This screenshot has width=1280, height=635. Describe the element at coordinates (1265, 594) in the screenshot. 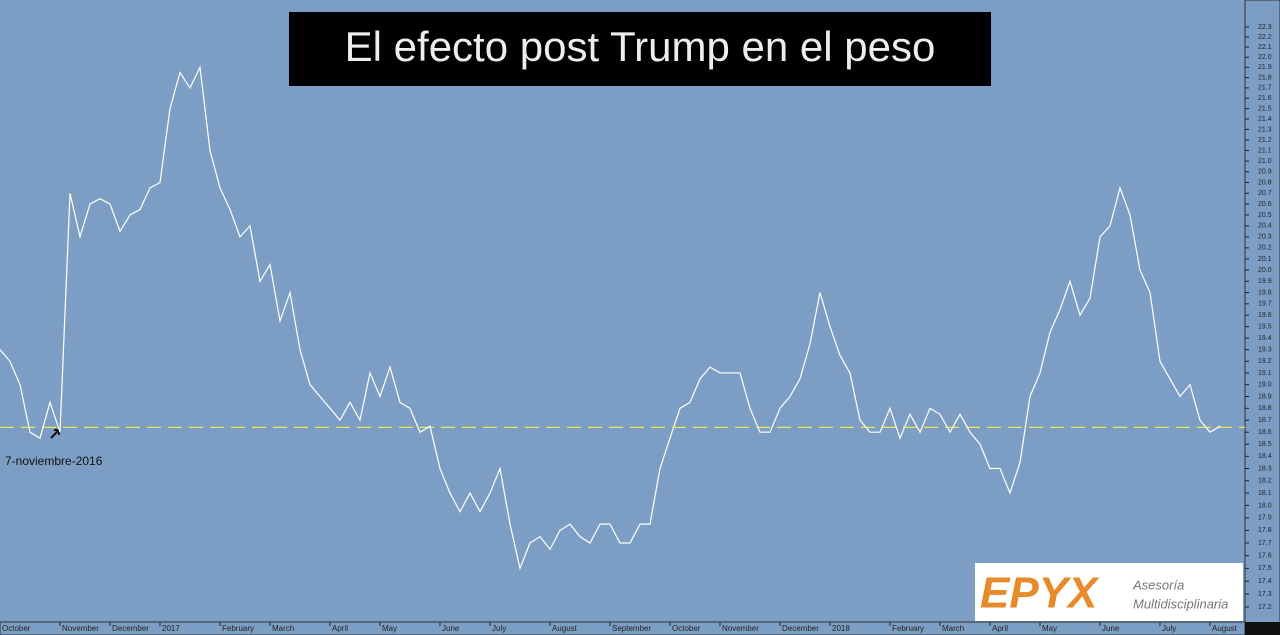

I see `y-tick-label: 17.3` at that location.